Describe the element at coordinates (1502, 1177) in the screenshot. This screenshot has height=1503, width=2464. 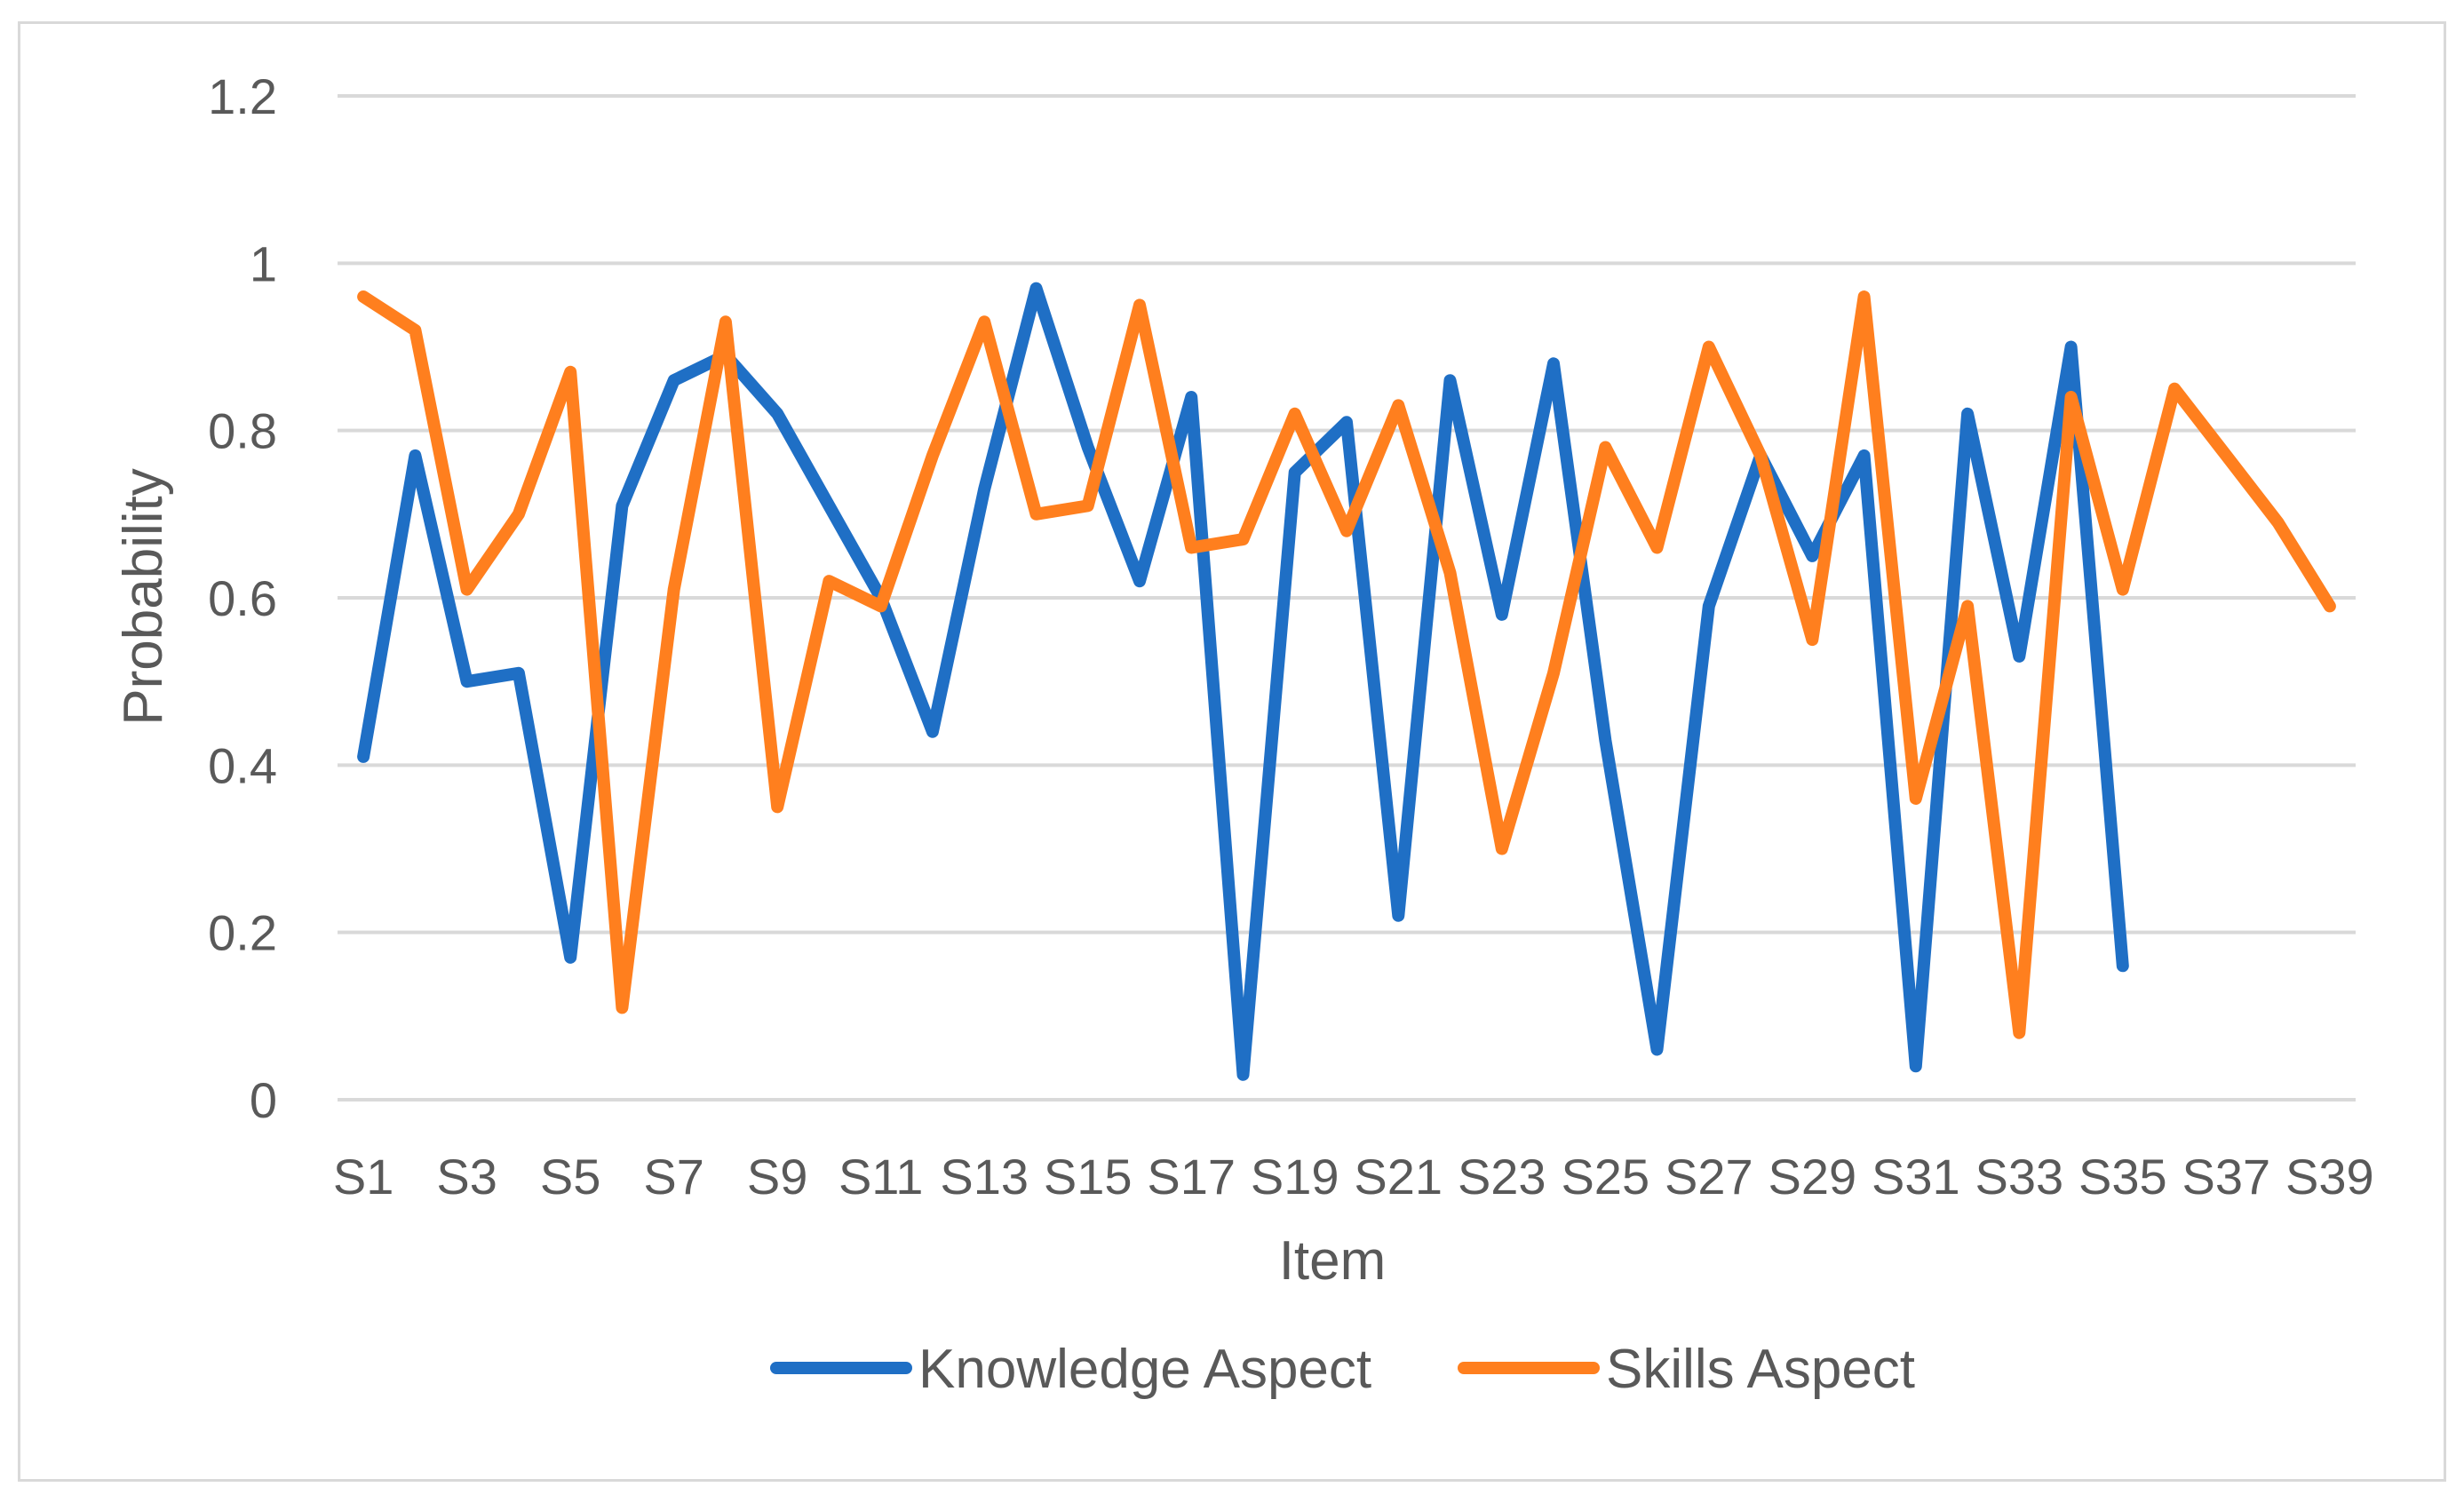
I see `x-tick-label: S23` at that location.